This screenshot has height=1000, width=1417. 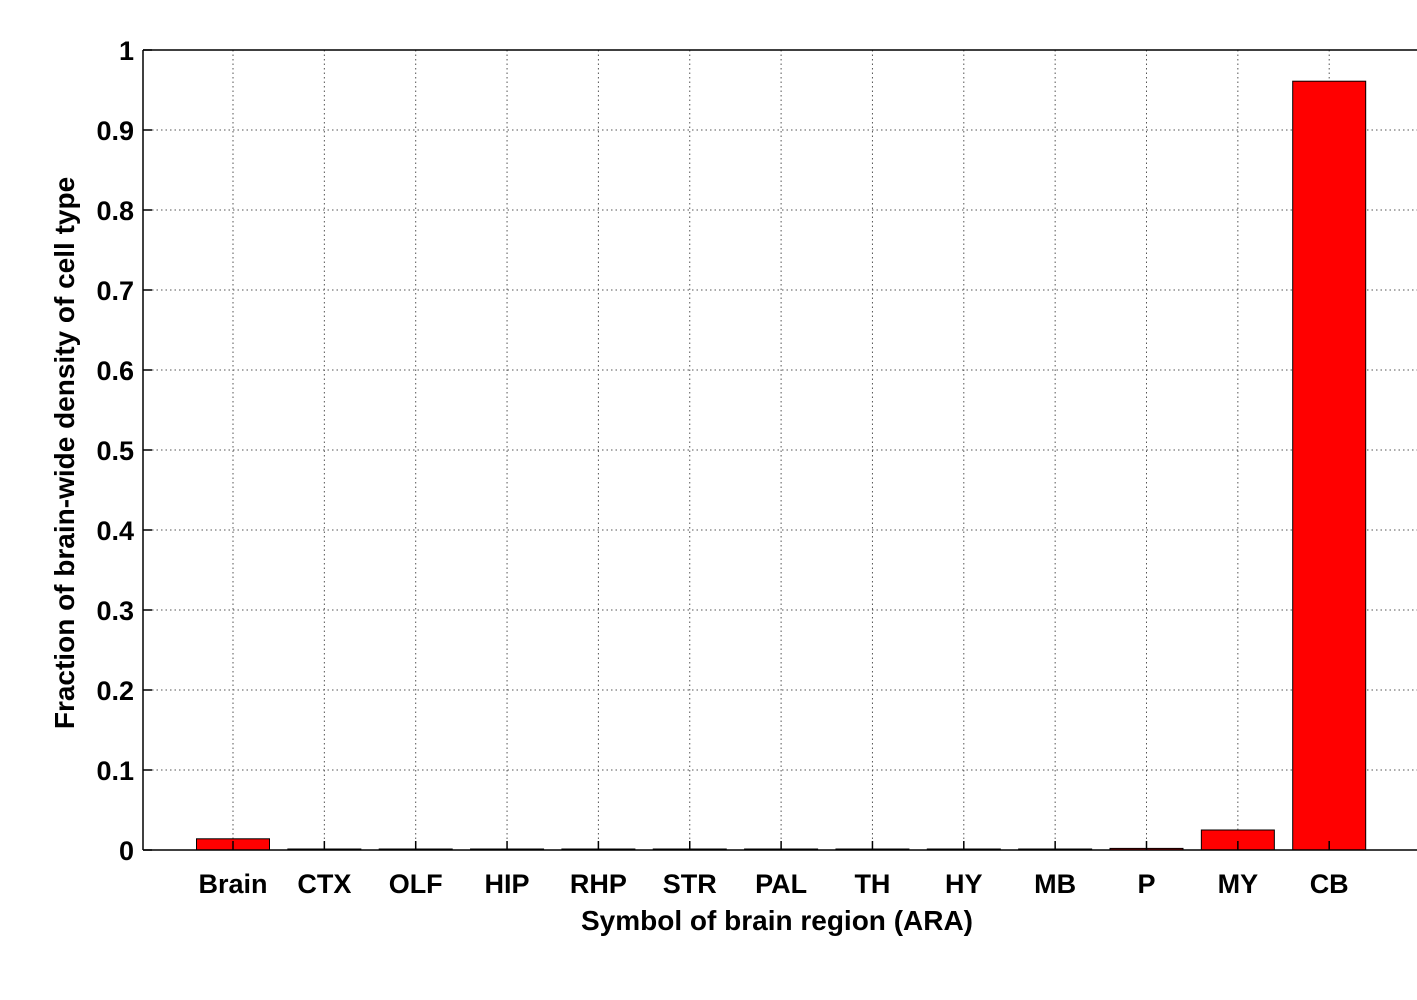 I want to click on x-tick-label: STR, so click(x=690, y=884).